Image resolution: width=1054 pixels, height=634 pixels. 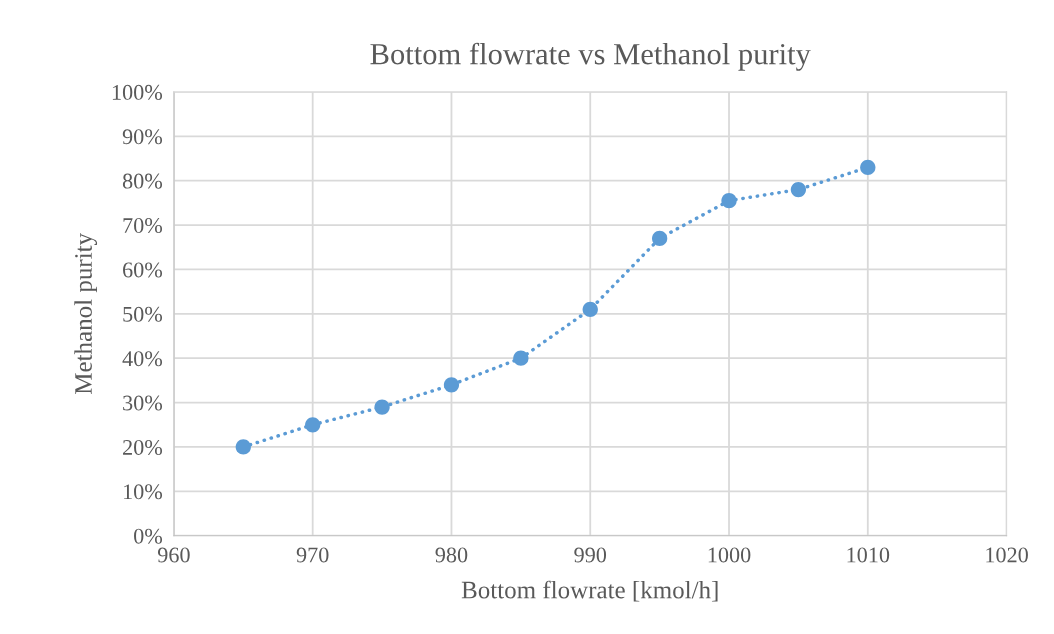 What do you see at coordinates (143, 492) in the screenshot?
I see `y-tick-label: 10%` at bounding box center [143, 492].